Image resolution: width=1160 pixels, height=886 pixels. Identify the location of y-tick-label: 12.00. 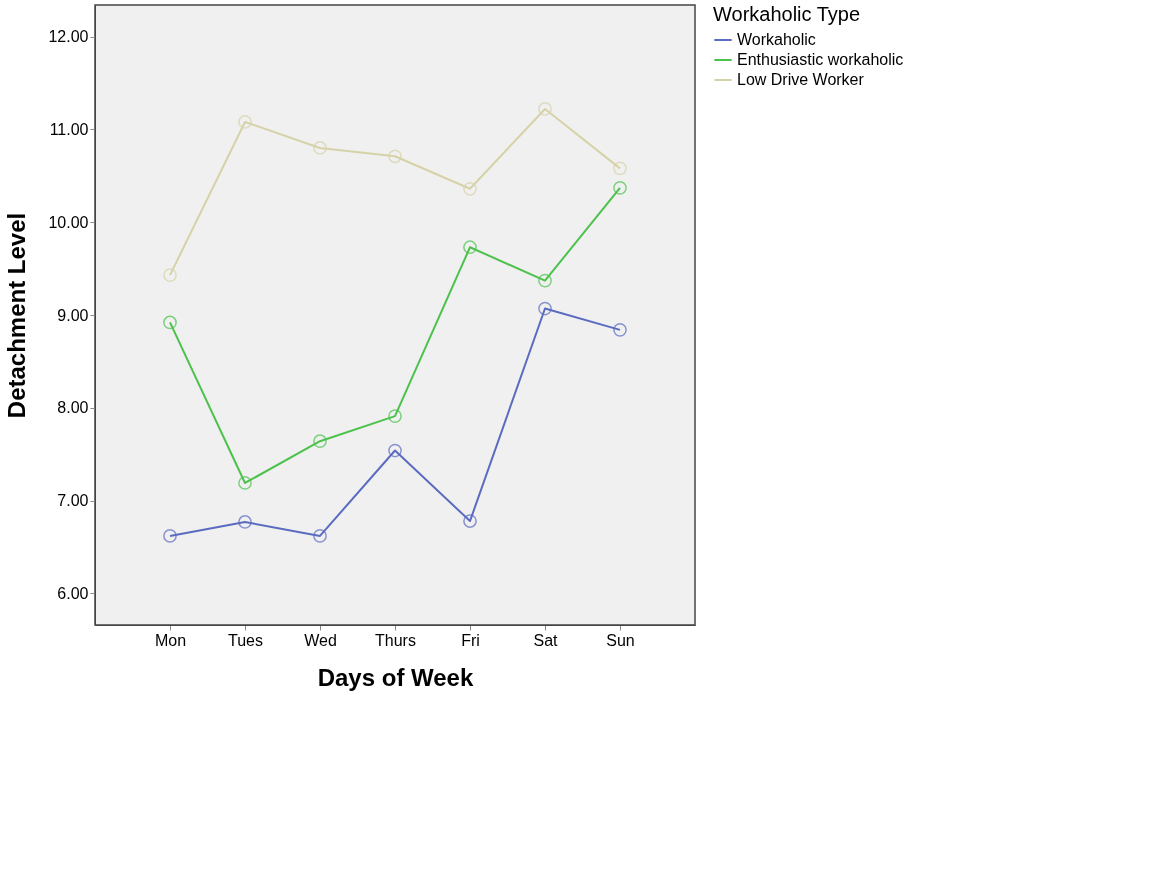
(68, 37).